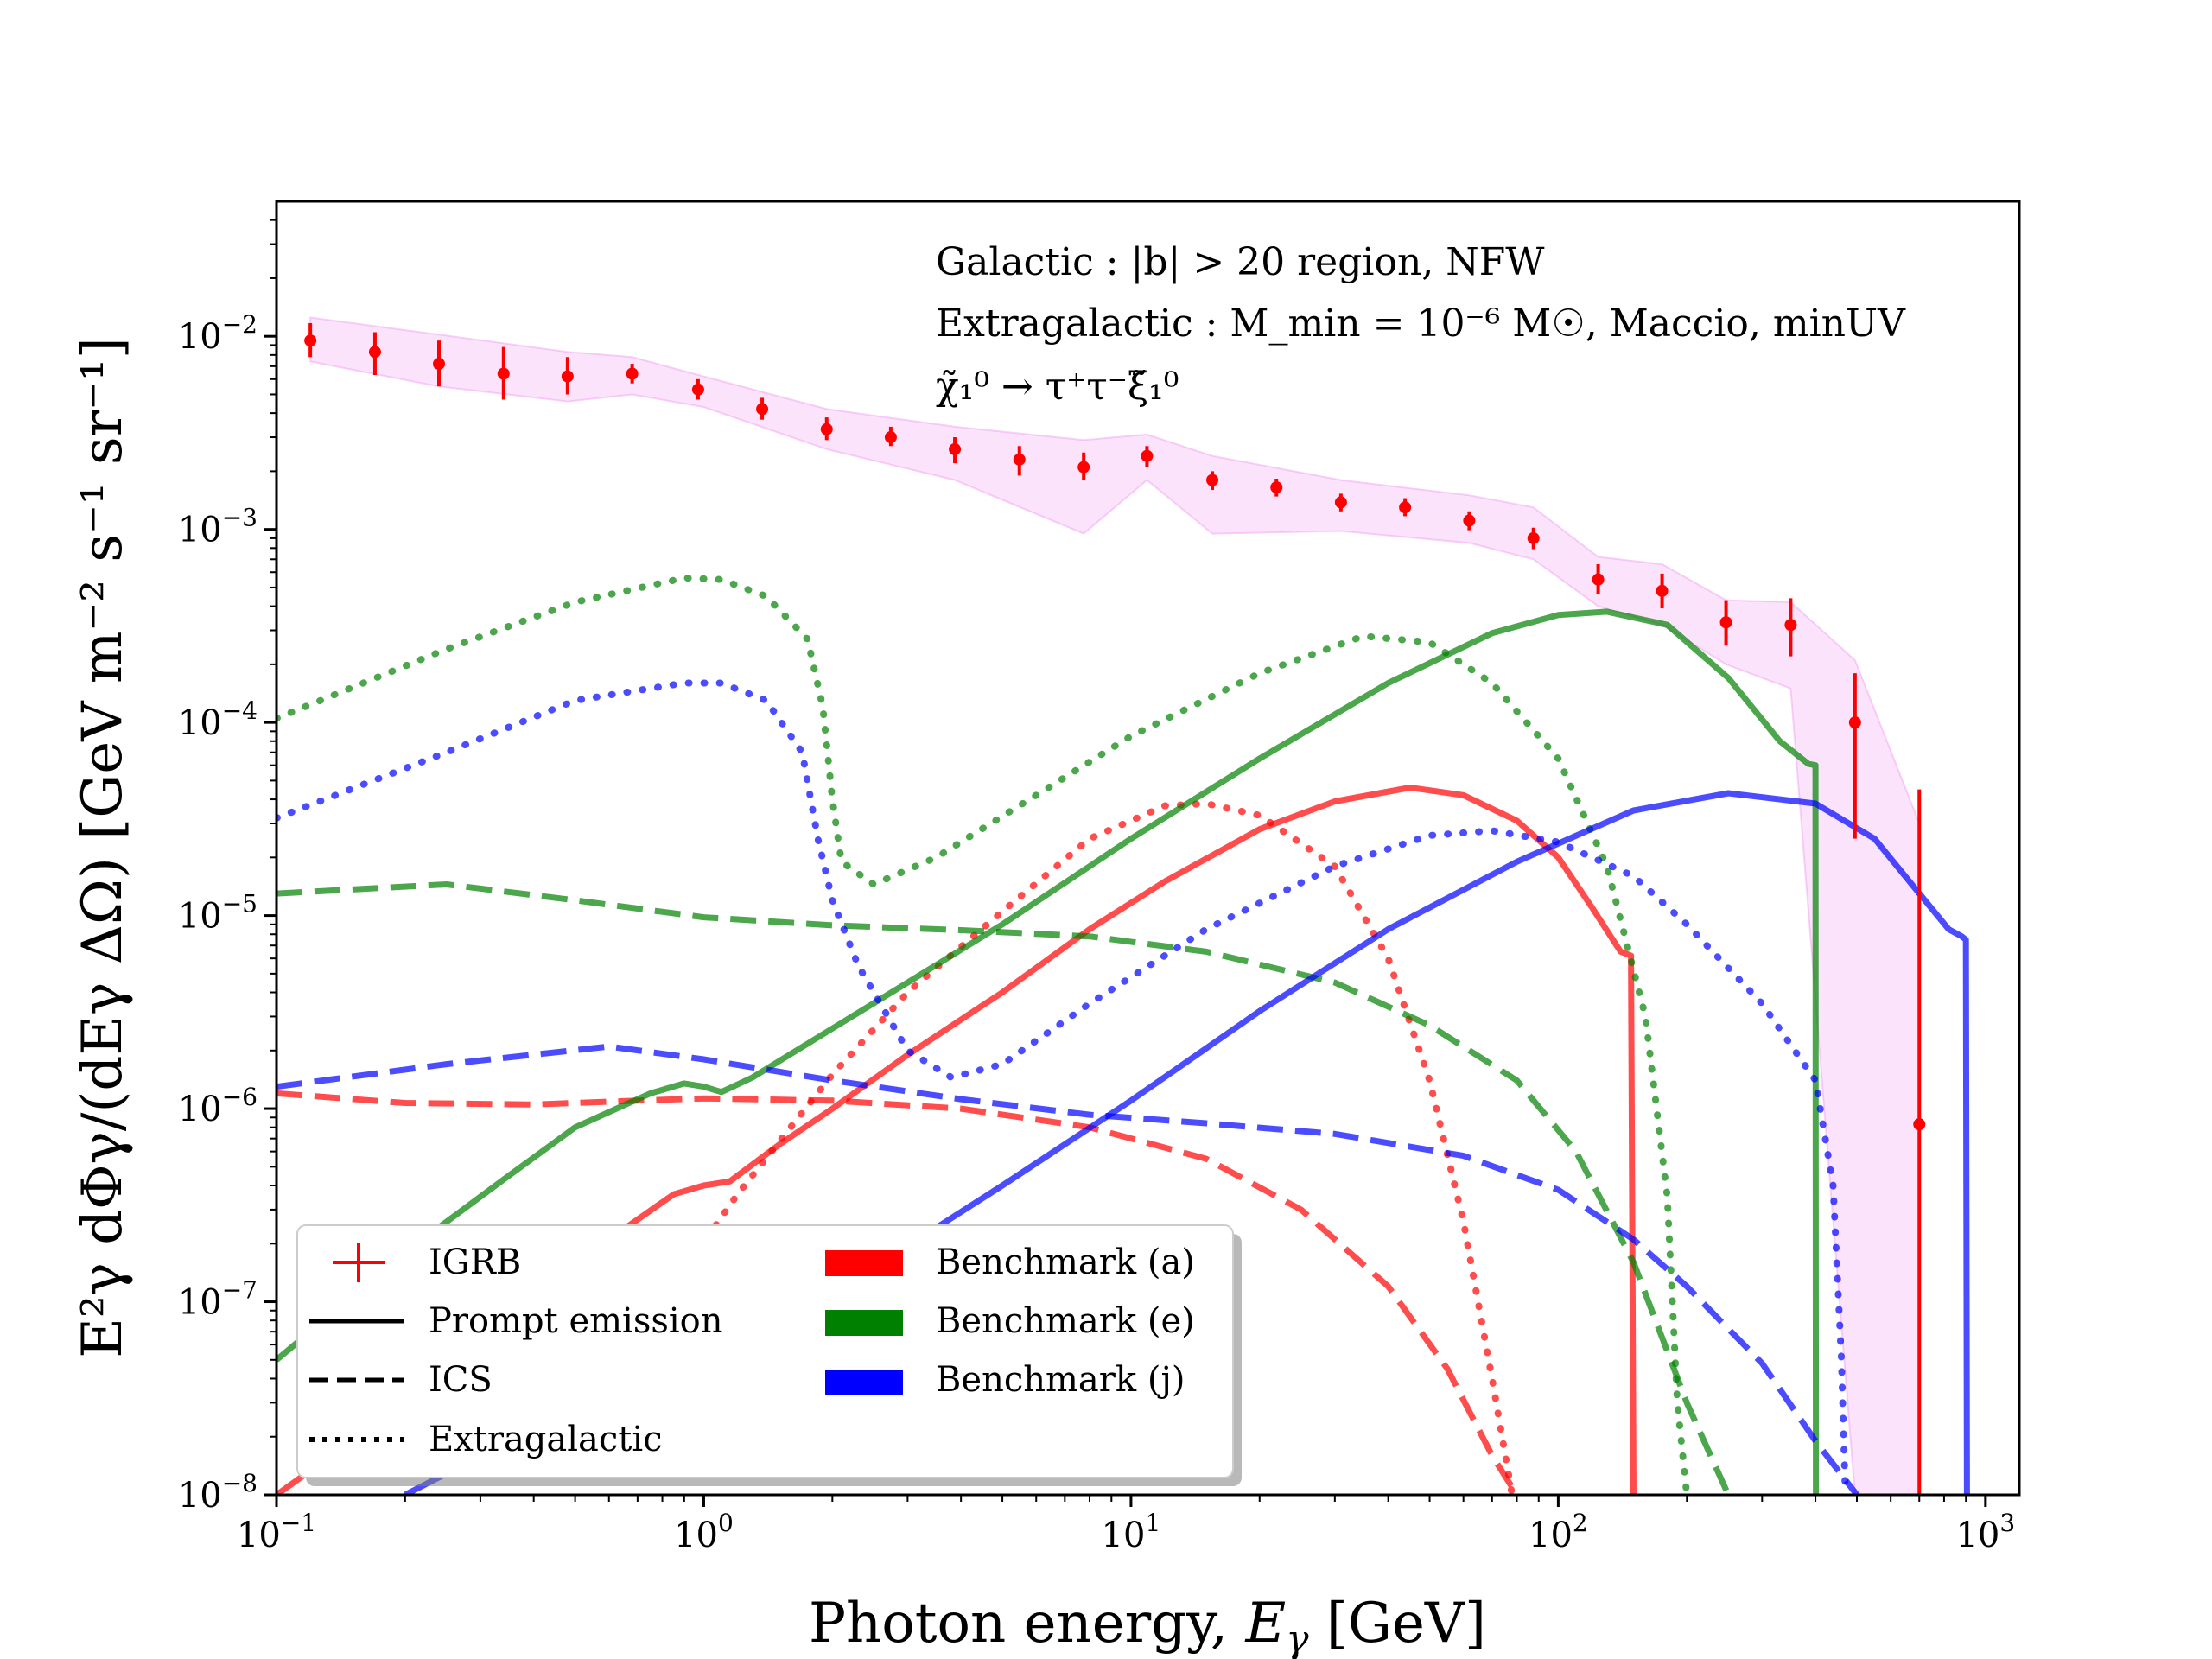 This screenshot has height=1659, width=2212. I want to click on legend-benchmark-j-label: Benchmark (j), so click(1060, 1380).